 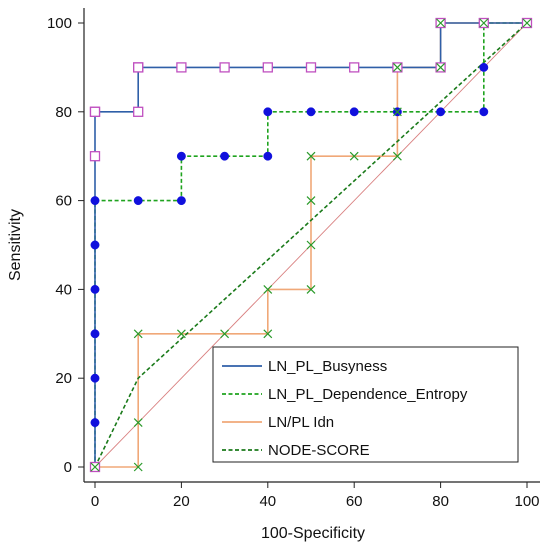 What do you see at coordinates (59, 23) in the screenshot?
I see `y-tick-label: 100` at bounding box center [59, 23].